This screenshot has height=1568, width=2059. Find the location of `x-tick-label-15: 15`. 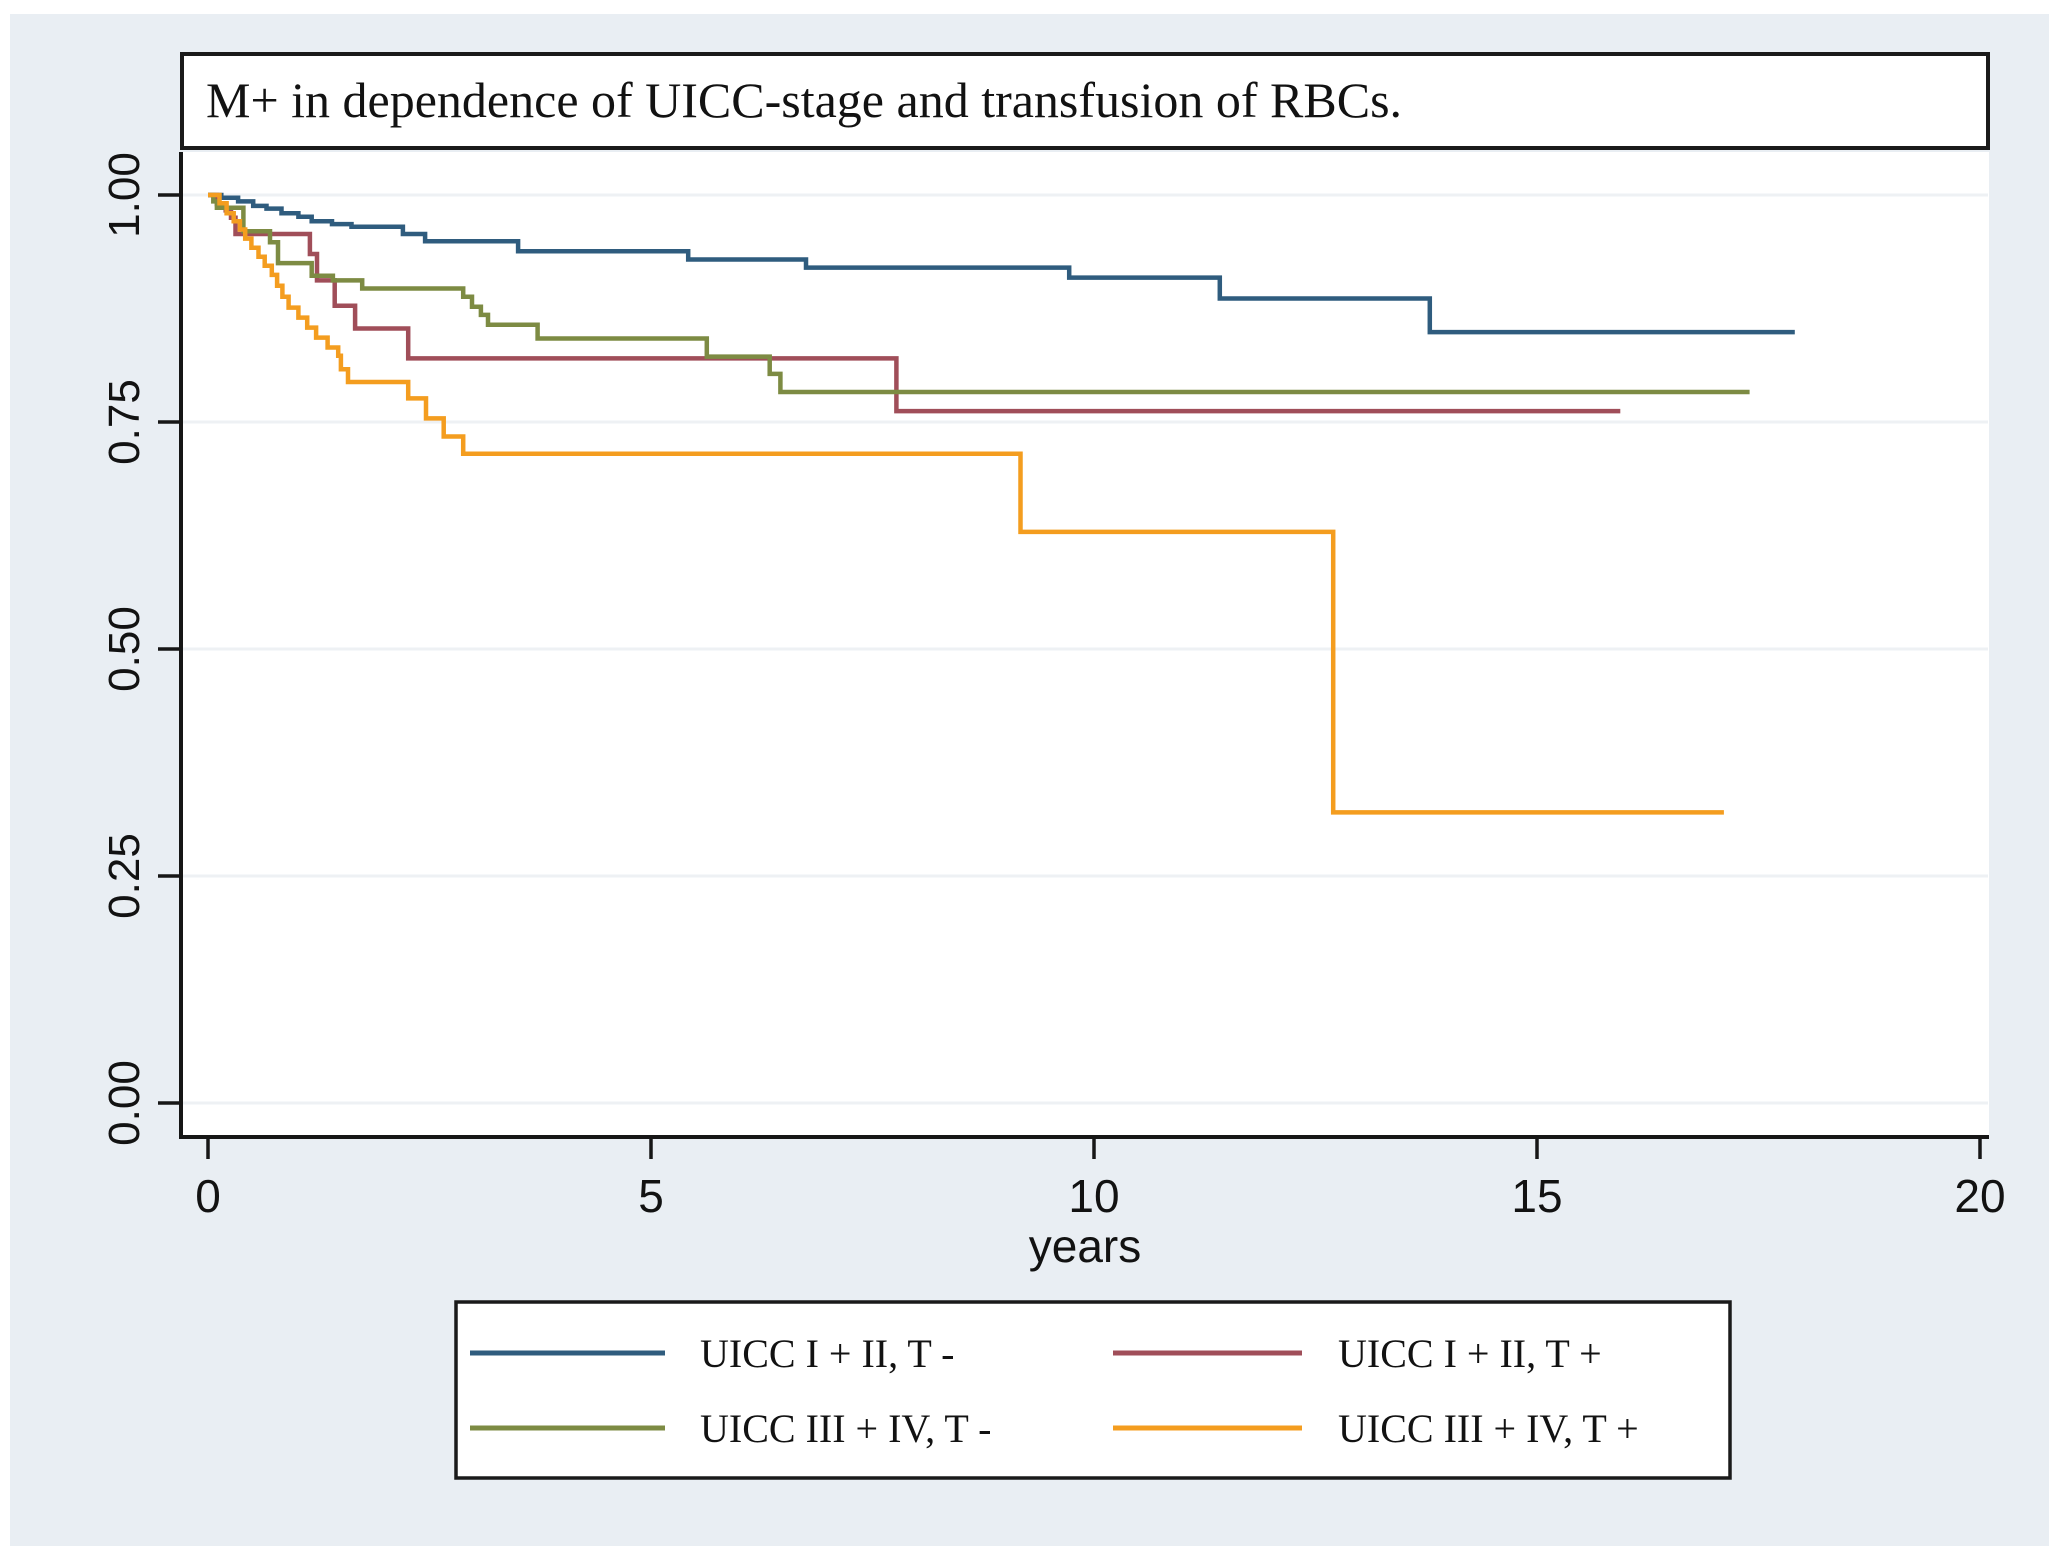

x-tick-label-15: 15 is located at coordinates (1536, 1196).